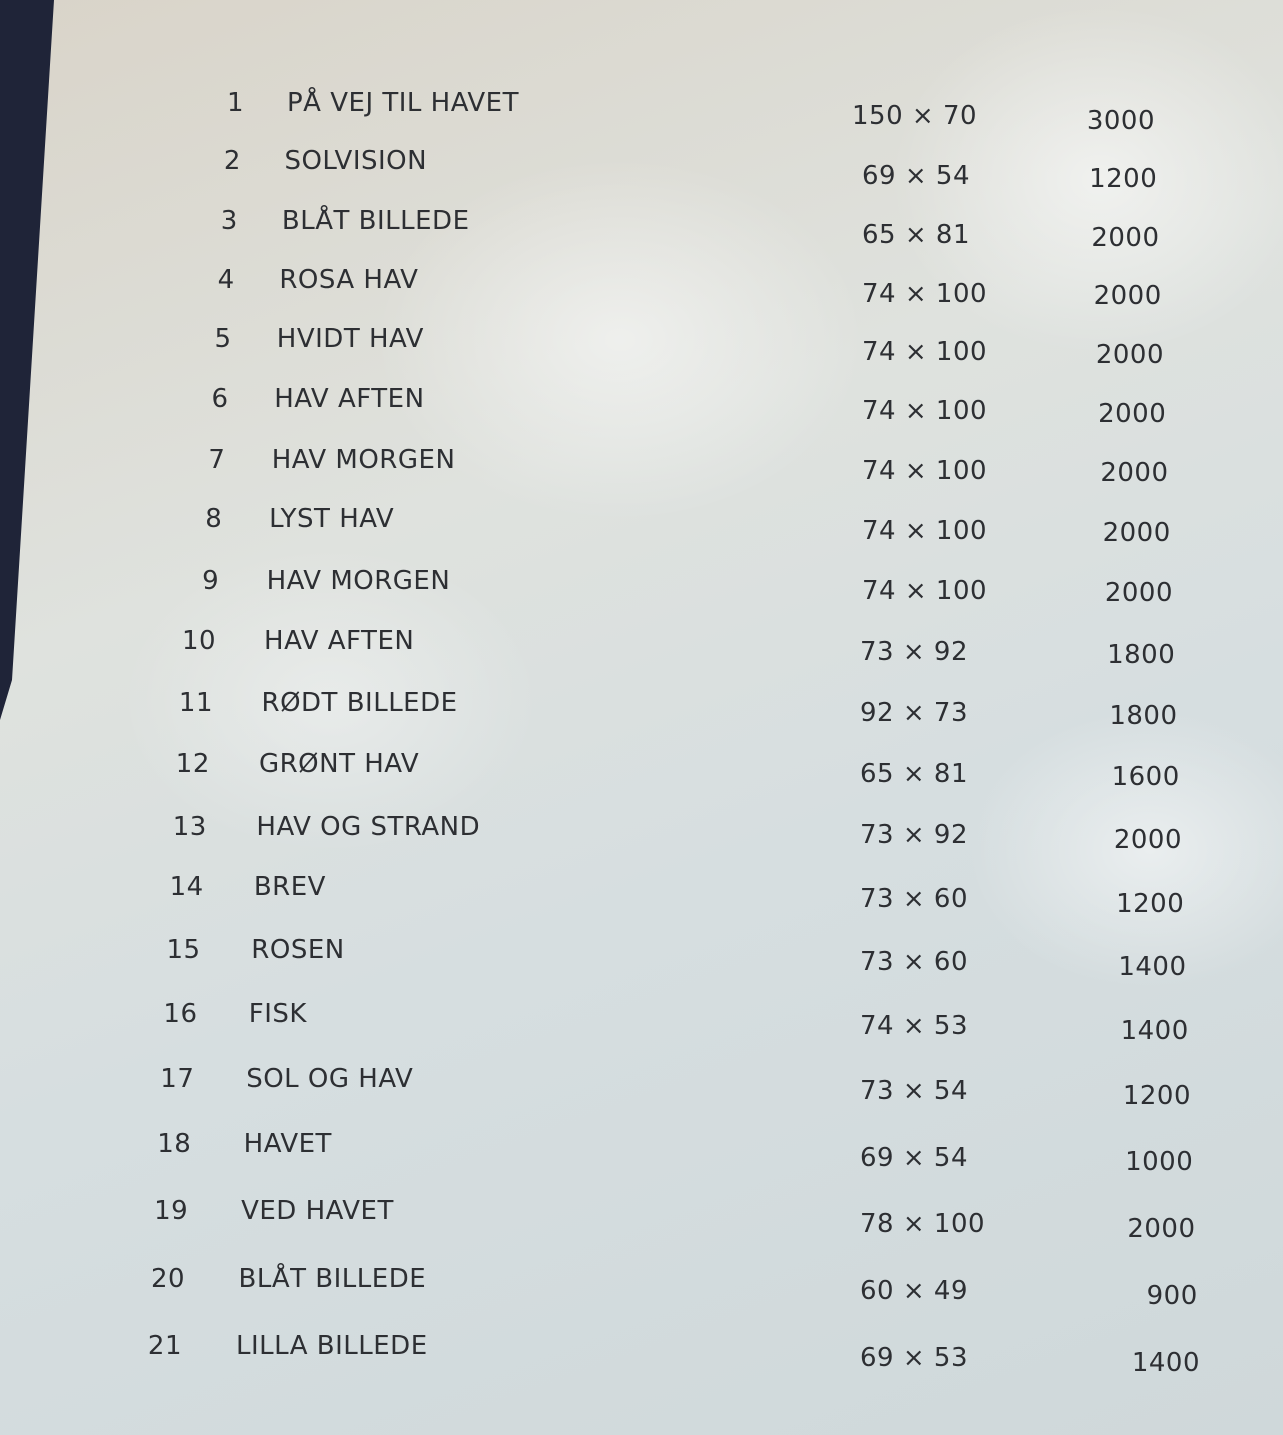 The image size is (1283, 1435). Describe the element at coordinates (287, 1144) in the screenshot. I see `item-title: HAVET` at that location.